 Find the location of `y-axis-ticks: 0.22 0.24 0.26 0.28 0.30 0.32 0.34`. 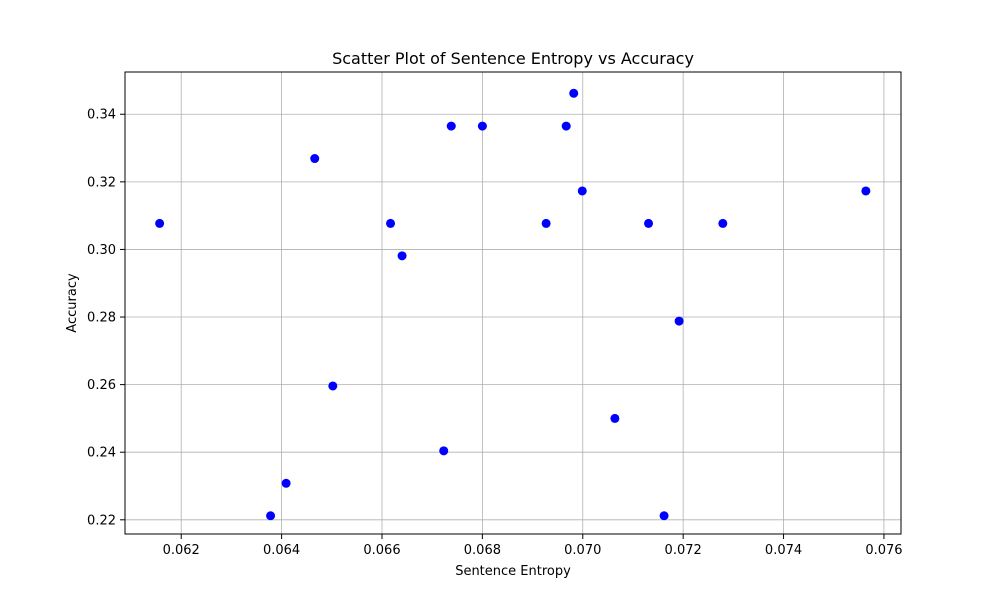

y-axis-ticks: 0.22 0.24 0.26 0.28 0.30 0.32 0.34 is located at coordinates (106, 318).